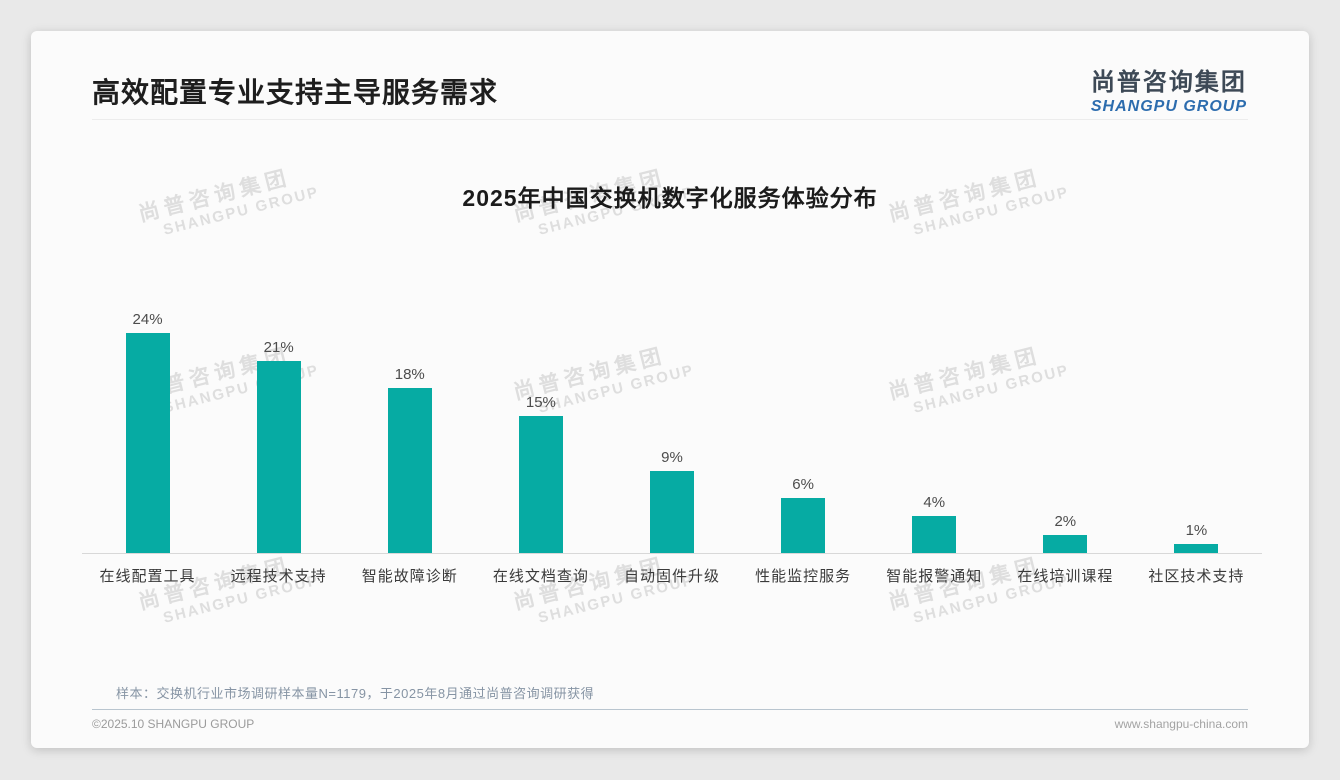 The image size is (1340, 780). What do you see at coordinates (1065, 576) in the screenshot?
I see `category-label: 在线培训课程` at bounding box center [1065, 576].